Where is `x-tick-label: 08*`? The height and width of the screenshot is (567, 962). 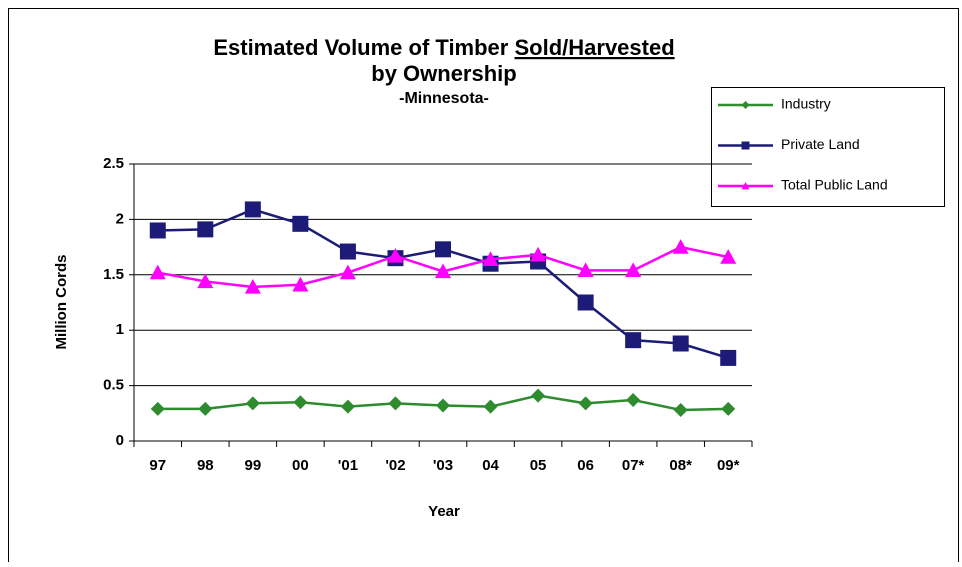
x-tick-label: 08* is located at coordinates (680, 465).